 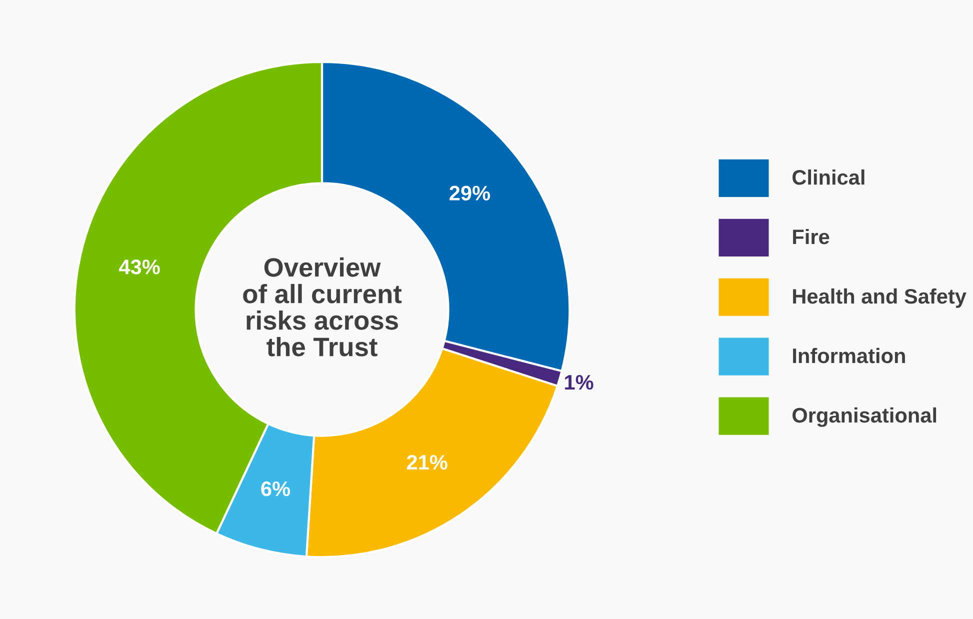 What do you see at coordinates (139, 267) in the screenshot?
I see `data-label: 43%` at bounding box center [139, 267].